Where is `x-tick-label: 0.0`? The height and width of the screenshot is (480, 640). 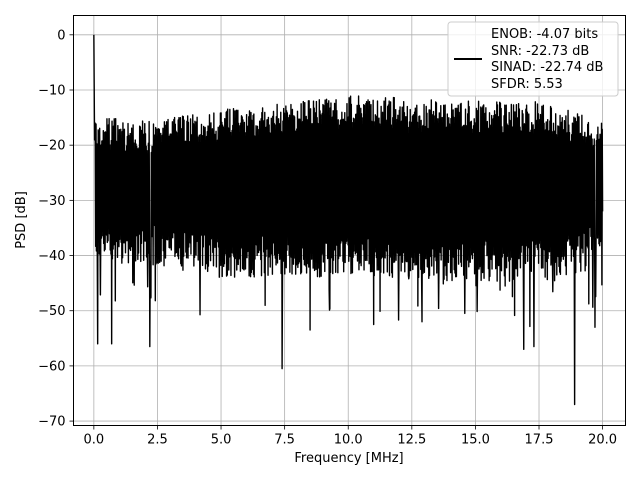 x-tick-label: 0.0 is located at coordinates (94, 440).